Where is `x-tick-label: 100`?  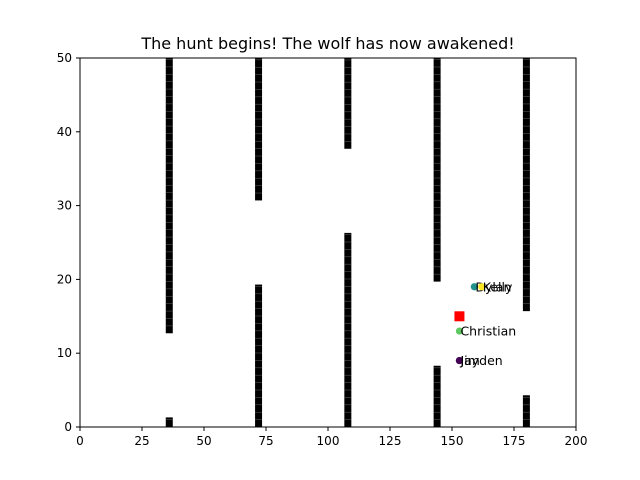
x-tick-label: 100 is located at coordinates (328, 441).